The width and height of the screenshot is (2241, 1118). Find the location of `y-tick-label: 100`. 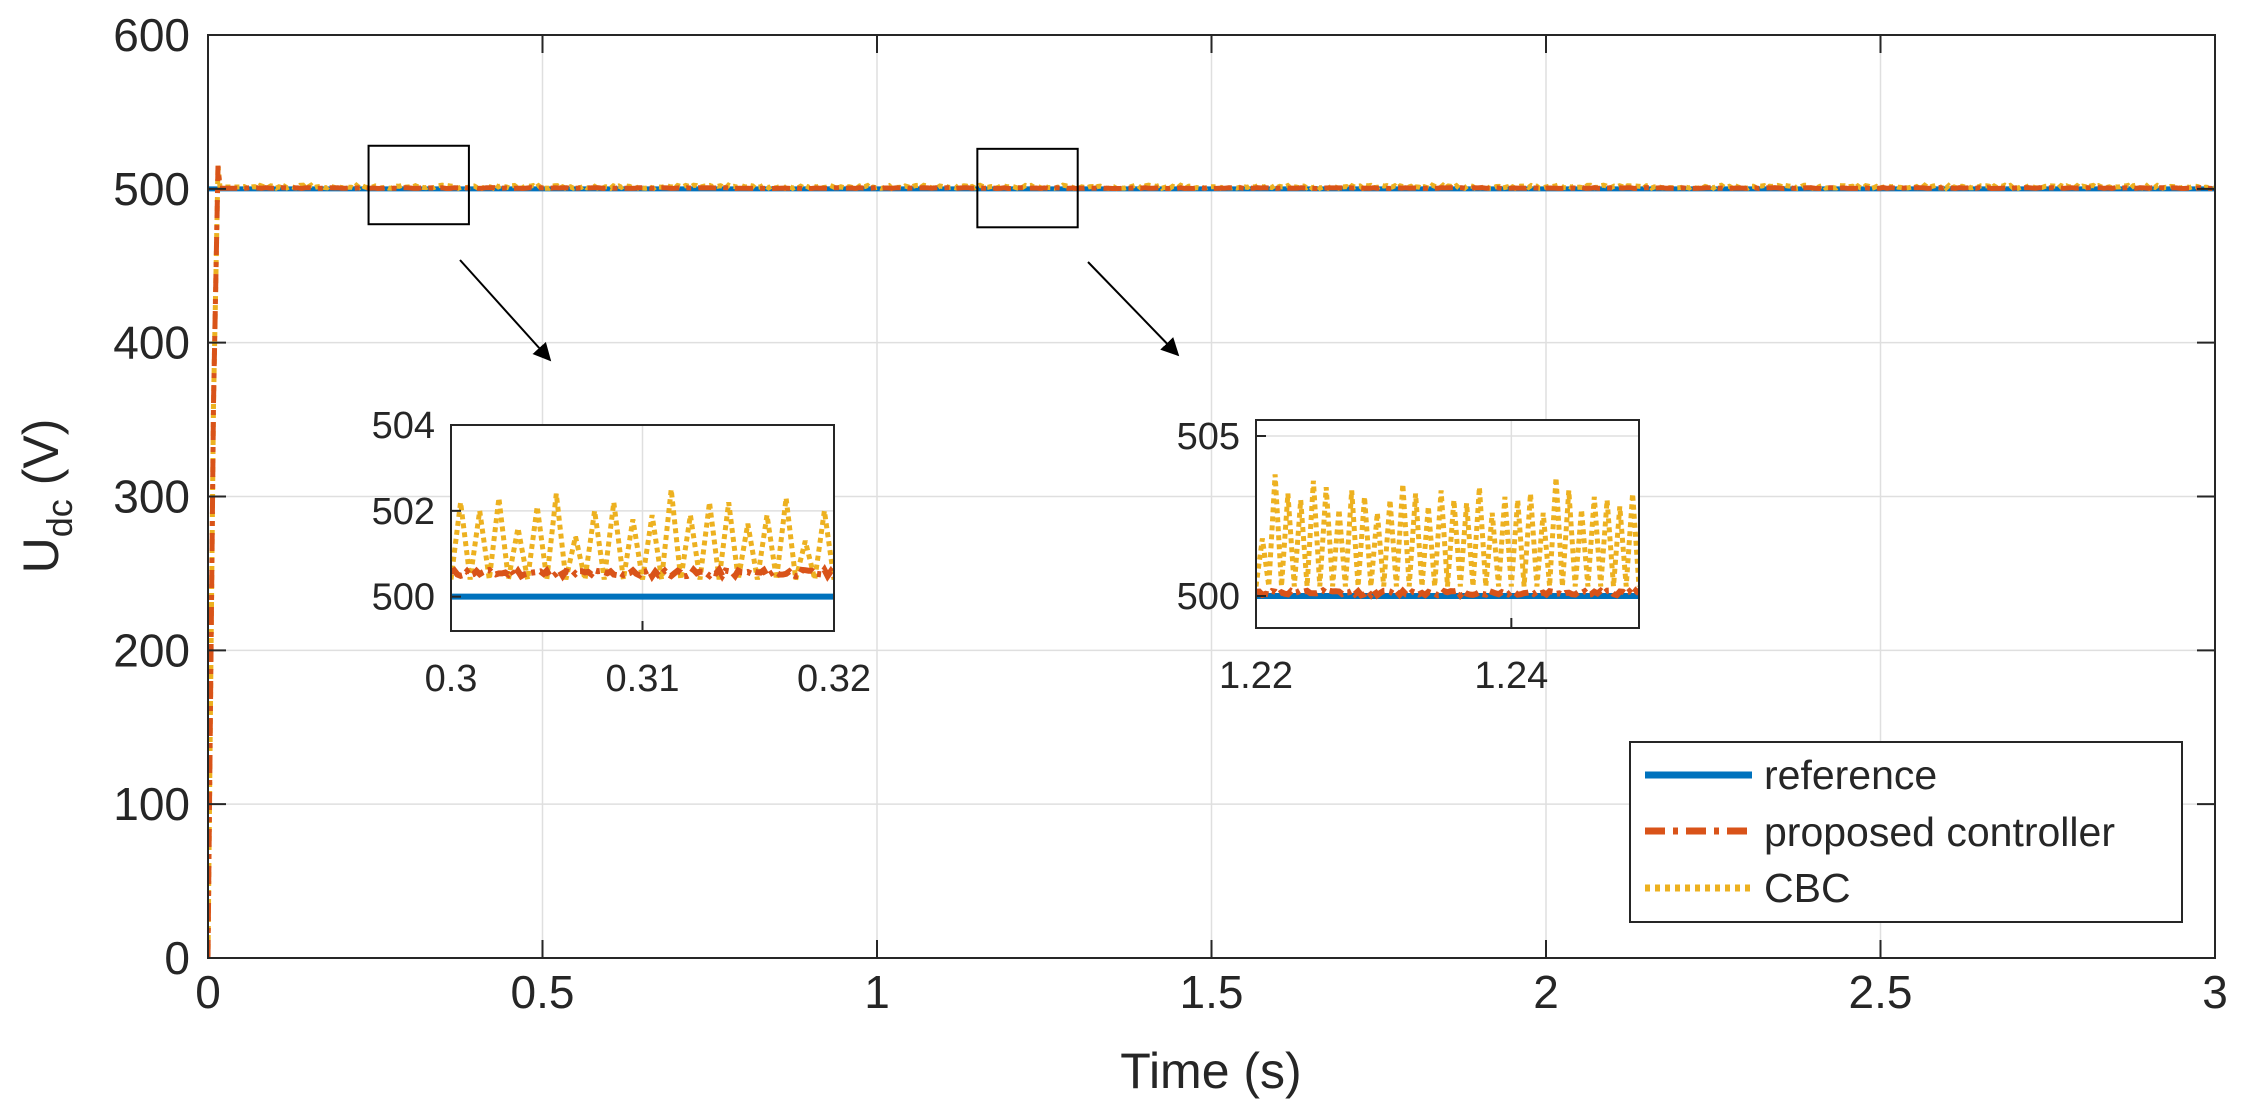

y-tick-label: 100 is located at coordinates (151, 804).